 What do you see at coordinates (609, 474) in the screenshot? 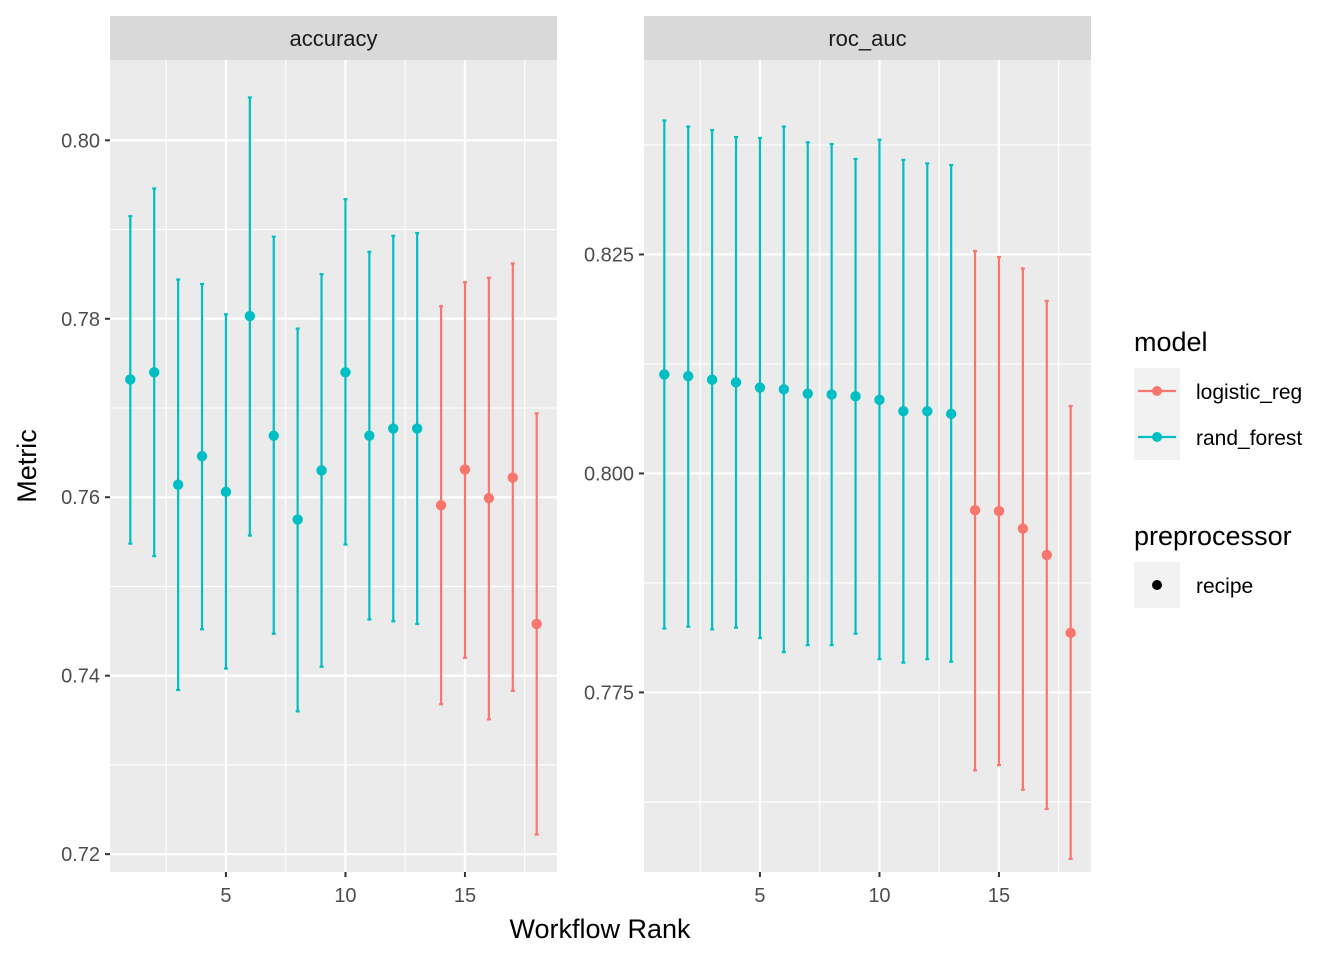
I see `y-tick-label: 0.800` at bounding box center [609, 474].